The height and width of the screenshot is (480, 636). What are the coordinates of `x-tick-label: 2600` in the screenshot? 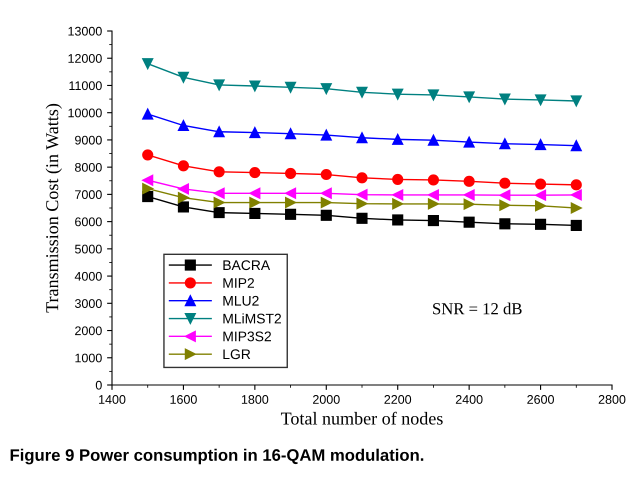 It's located at (540, 399).